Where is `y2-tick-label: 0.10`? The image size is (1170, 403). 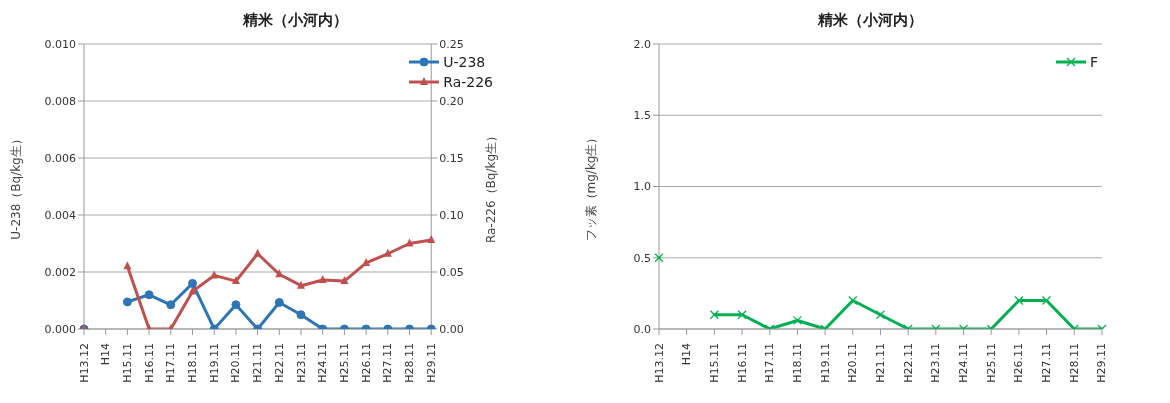 y2-tick-label: 0.10 is located at coordinates (451, 215).